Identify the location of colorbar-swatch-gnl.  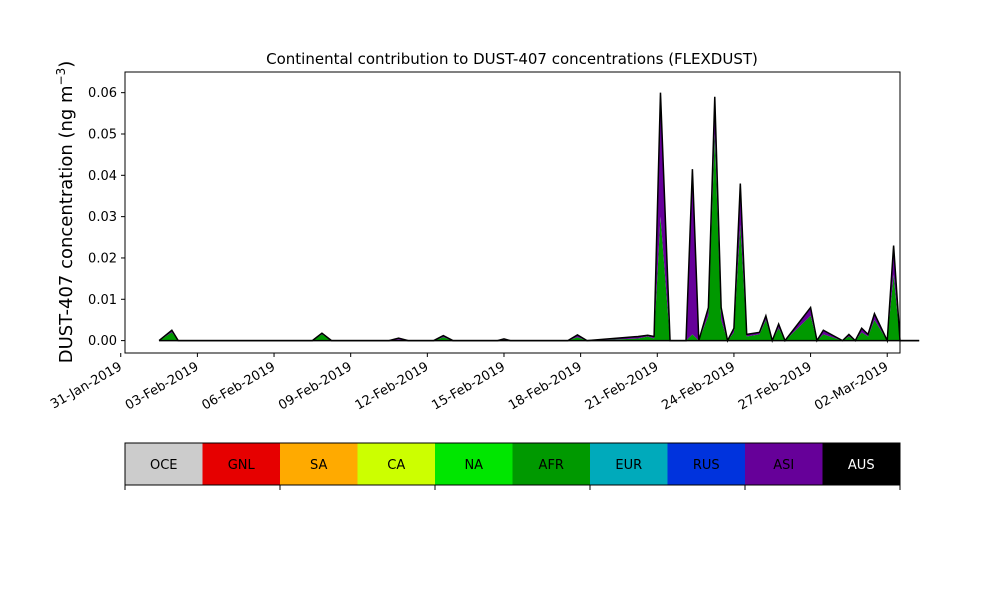
(241, 464).